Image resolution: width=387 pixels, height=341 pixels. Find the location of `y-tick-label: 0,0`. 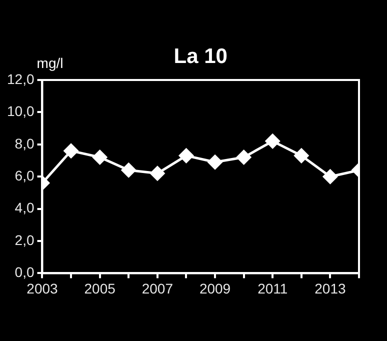

y-tick-label: 0,0 is located at coordinates (24, 272).